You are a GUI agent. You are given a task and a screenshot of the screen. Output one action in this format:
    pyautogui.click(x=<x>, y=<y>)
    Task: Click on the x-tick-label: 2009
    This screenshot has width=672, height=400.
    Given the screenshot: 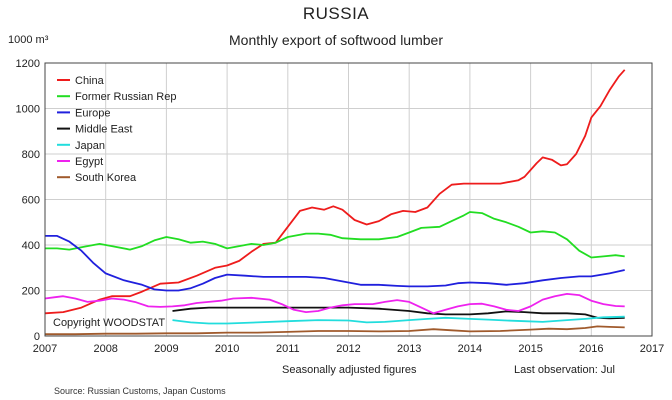 What is the action you would take?
    pyautogui.click(x=166, y=349)
    